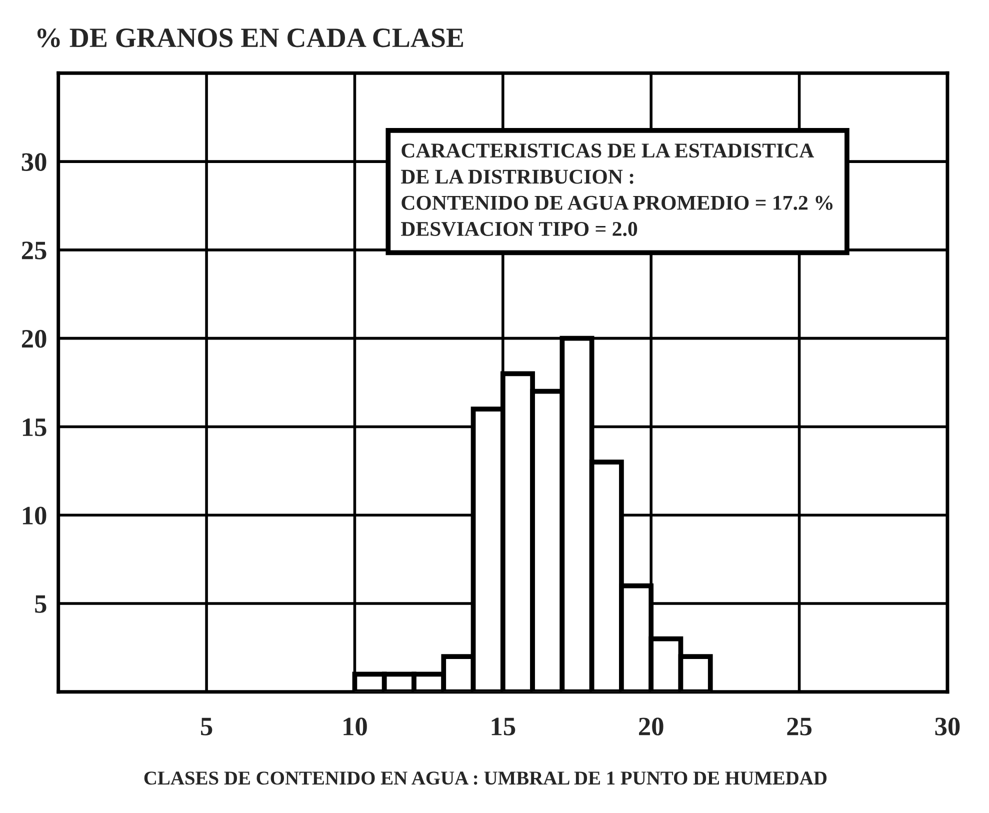 The width and height of the screenshot is (989, 813). I want to click on x-tick-label: 20, so click(651, 727).